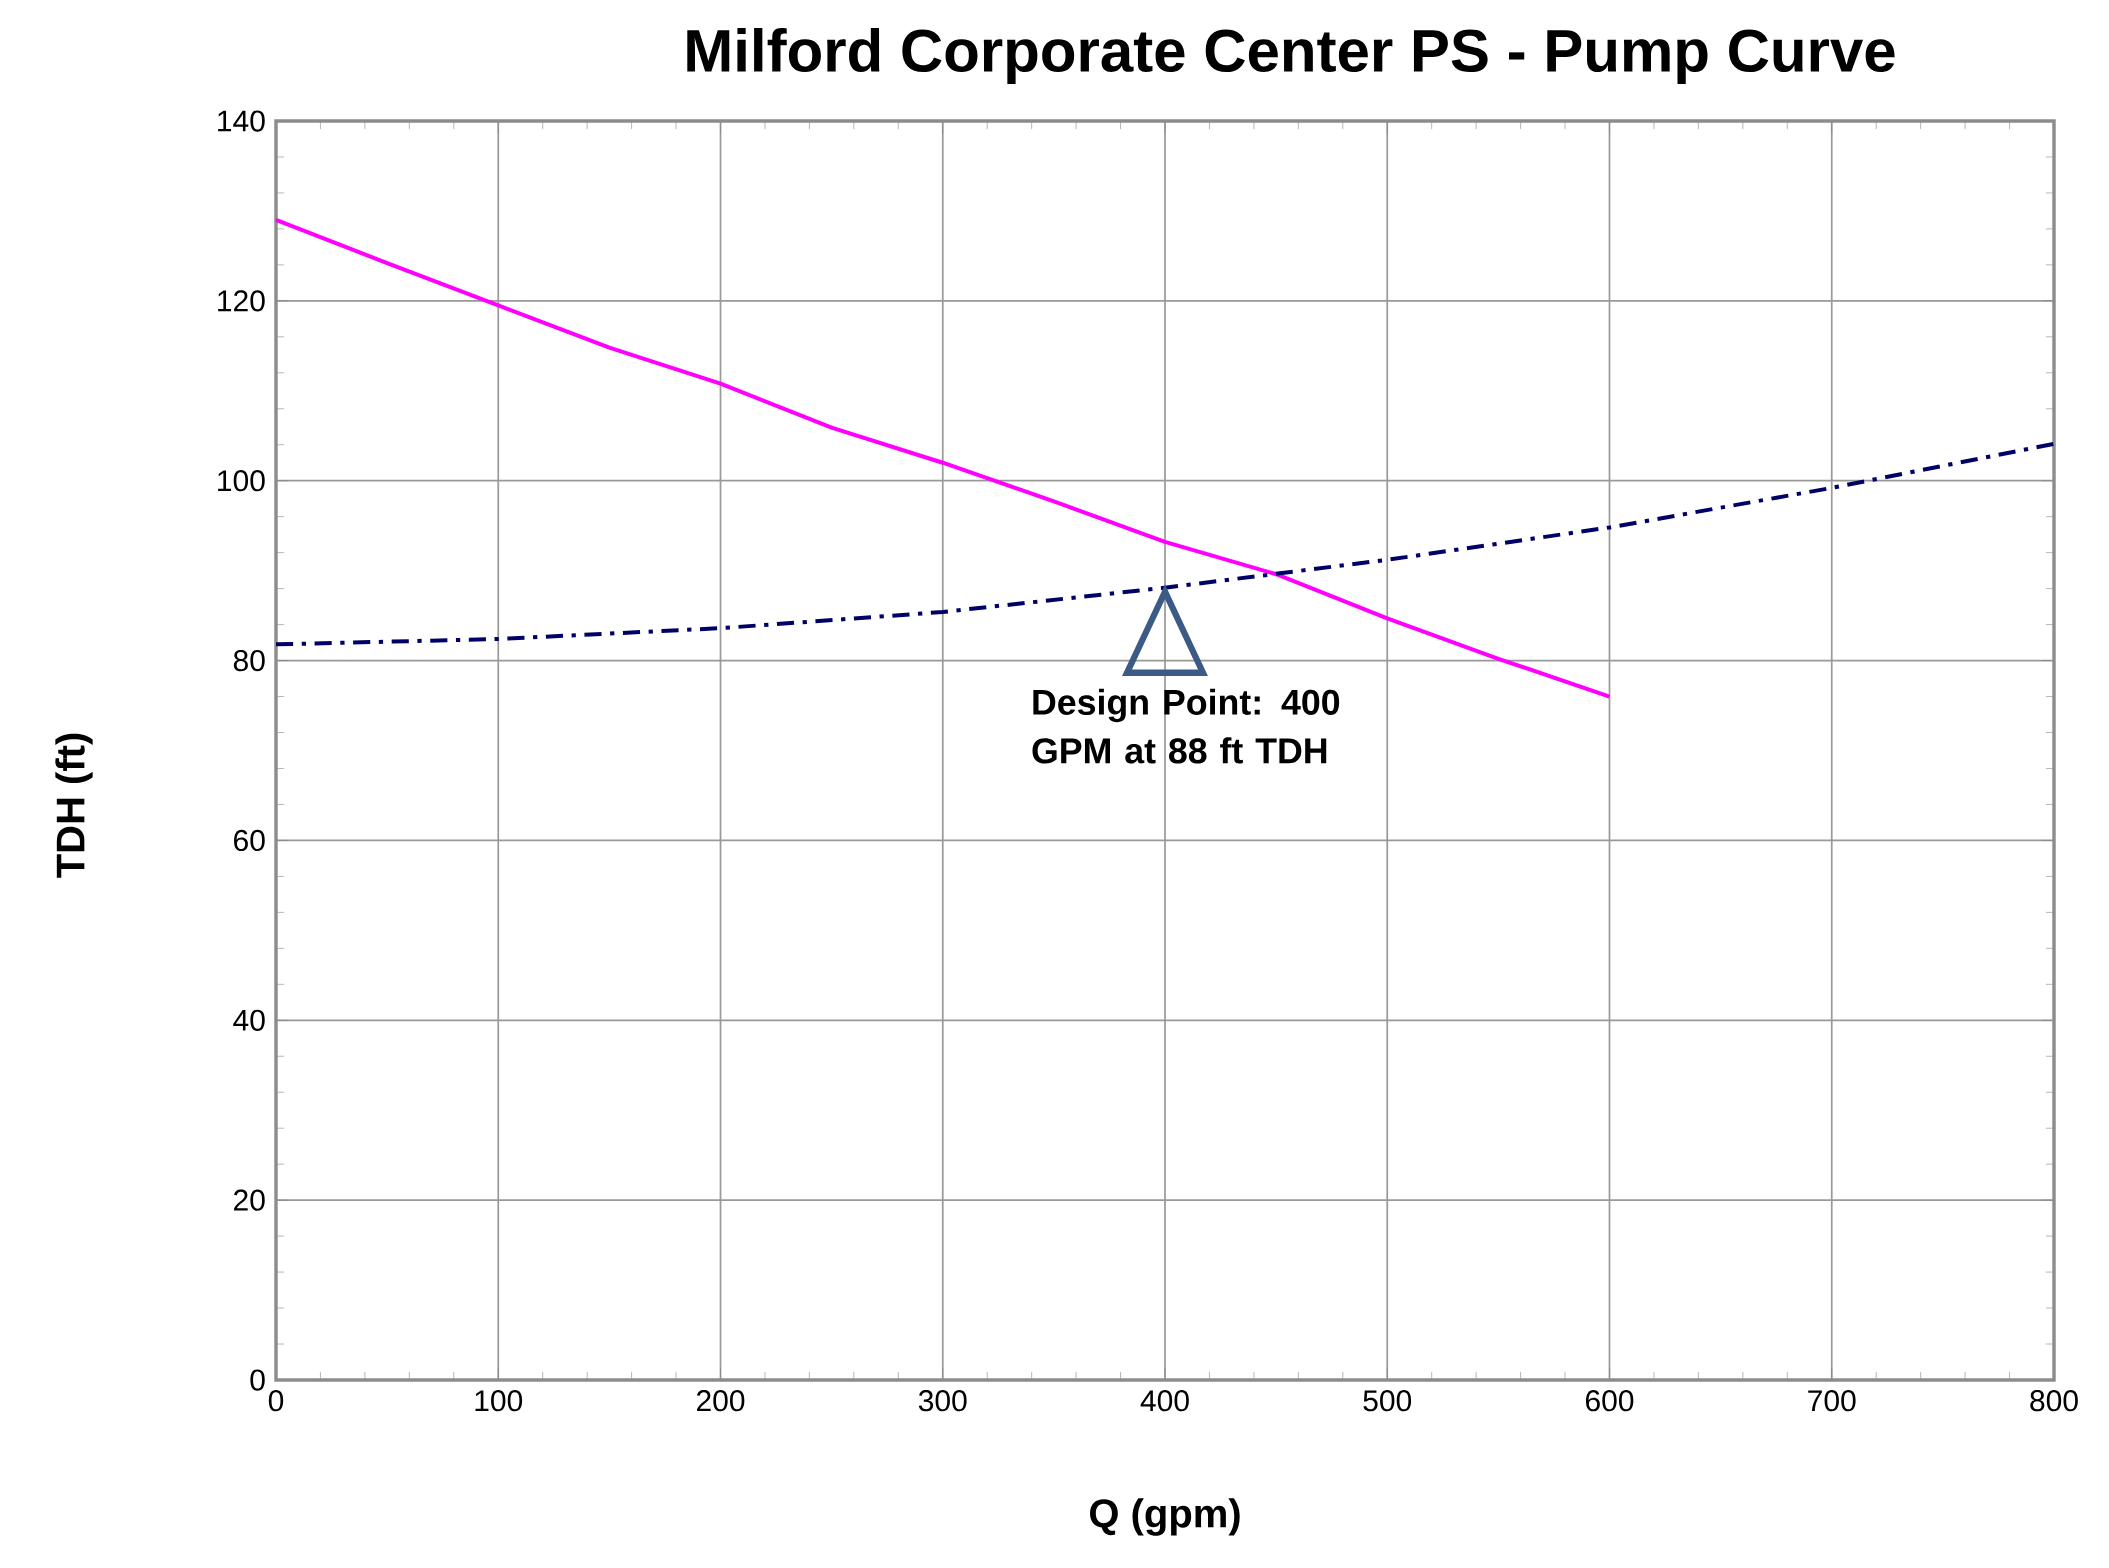 The height and width of the screenshot is (1568, 2109). I want to click on y-tick-label: 0, so click(257, 1380).